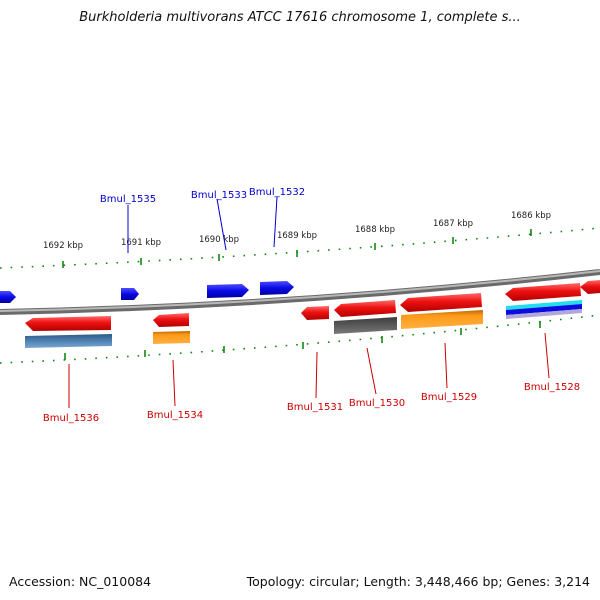  Describe the element at coordinates (128, 199) in the screenshot. I see `gene-label-bmul-1535: Bmul_1535` at that location.